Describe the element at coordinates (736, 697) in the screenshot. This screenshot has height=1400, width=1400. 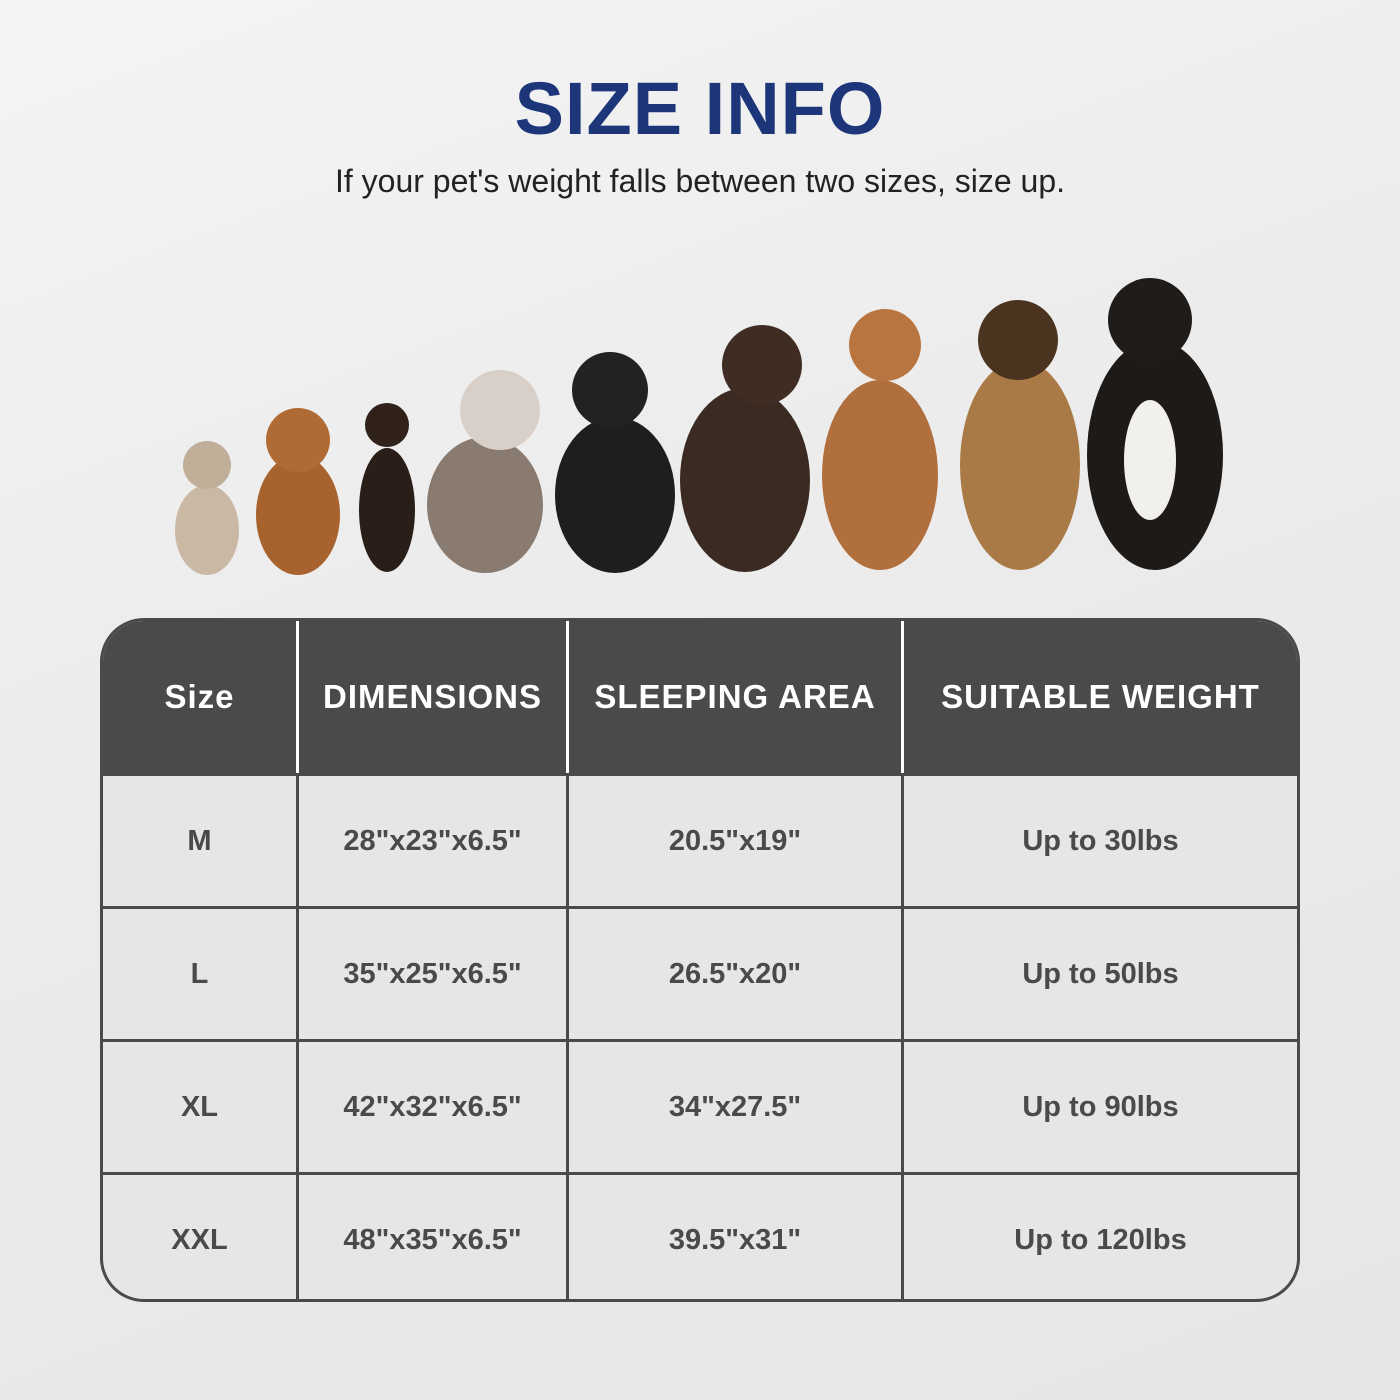
I see `header-sleeping-area: SLEEPING AREA` at that location.